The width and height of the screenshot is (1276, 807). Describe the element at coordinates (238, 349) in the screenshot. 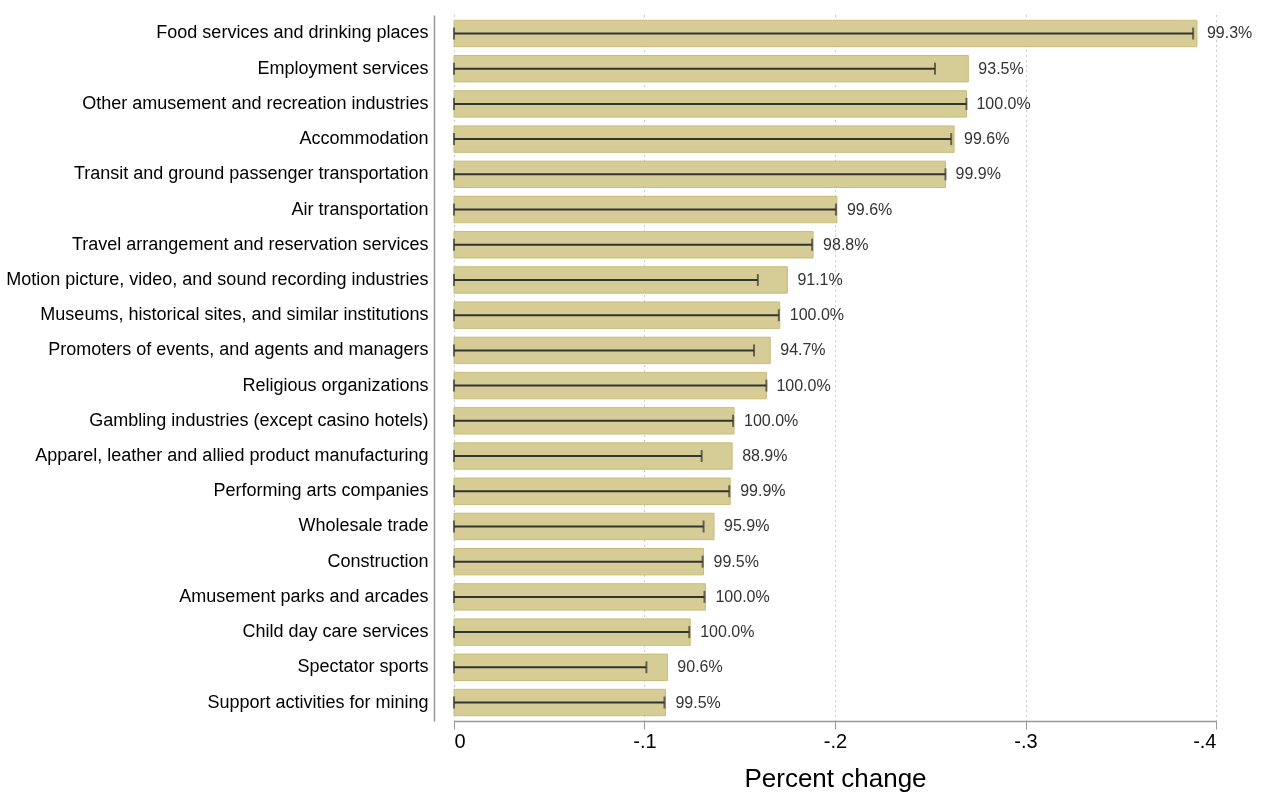

I see `y-tick-label: Promoters of events, and agents and managers` at that location.